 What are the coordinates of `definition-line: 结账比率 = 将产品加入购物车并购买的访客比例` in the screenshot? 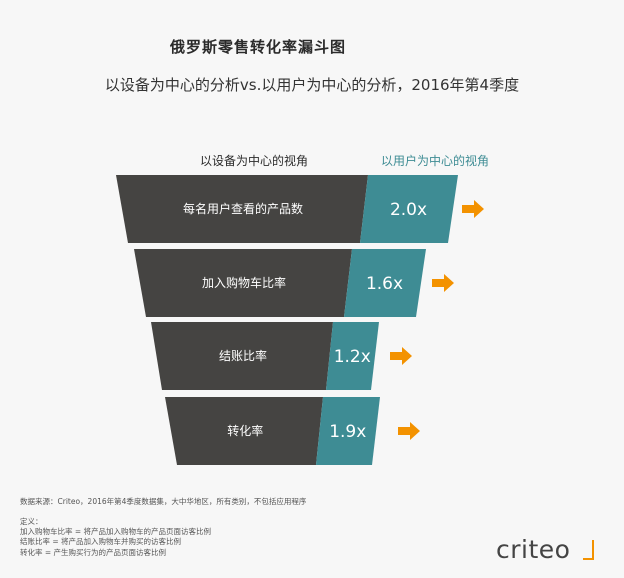 It's located at (101, 542).